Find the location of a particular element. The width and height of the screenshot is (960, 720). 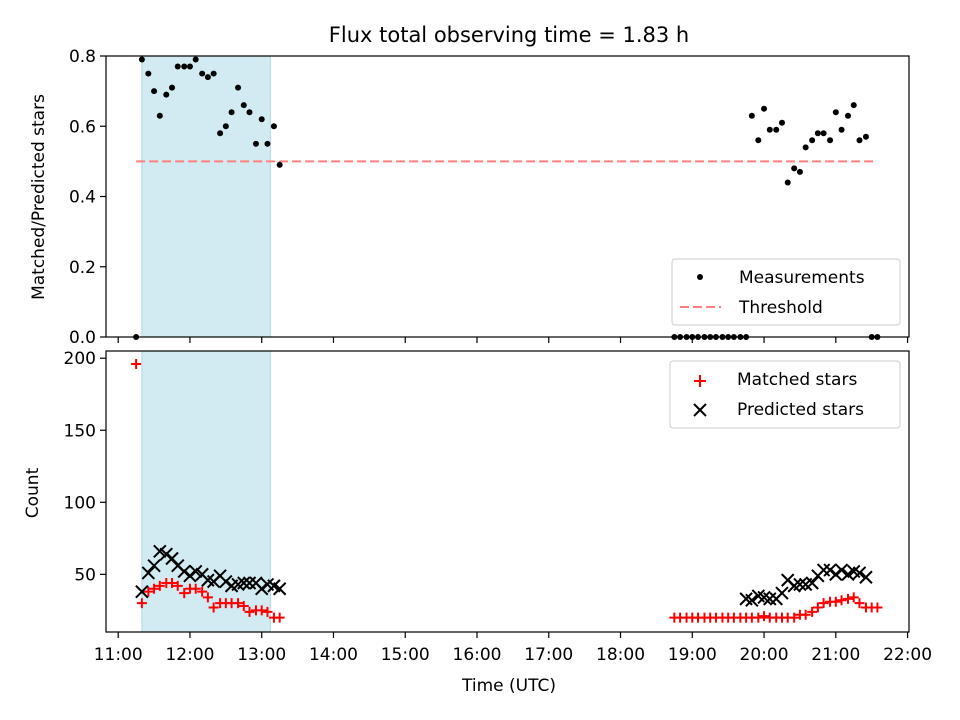

bottom-x-tick-label: 20:00 is located at coordinates (764, 655).